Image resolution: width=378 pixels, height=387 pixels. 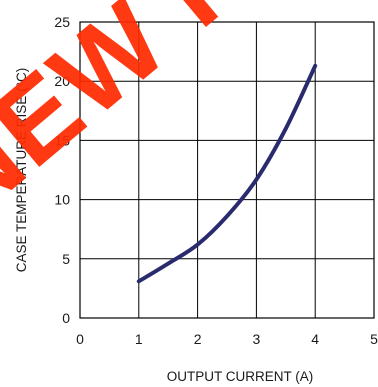 I want to click on y-axis-label: CASE TEMPERATURE RISE (°C), so click(x=21, y=170).